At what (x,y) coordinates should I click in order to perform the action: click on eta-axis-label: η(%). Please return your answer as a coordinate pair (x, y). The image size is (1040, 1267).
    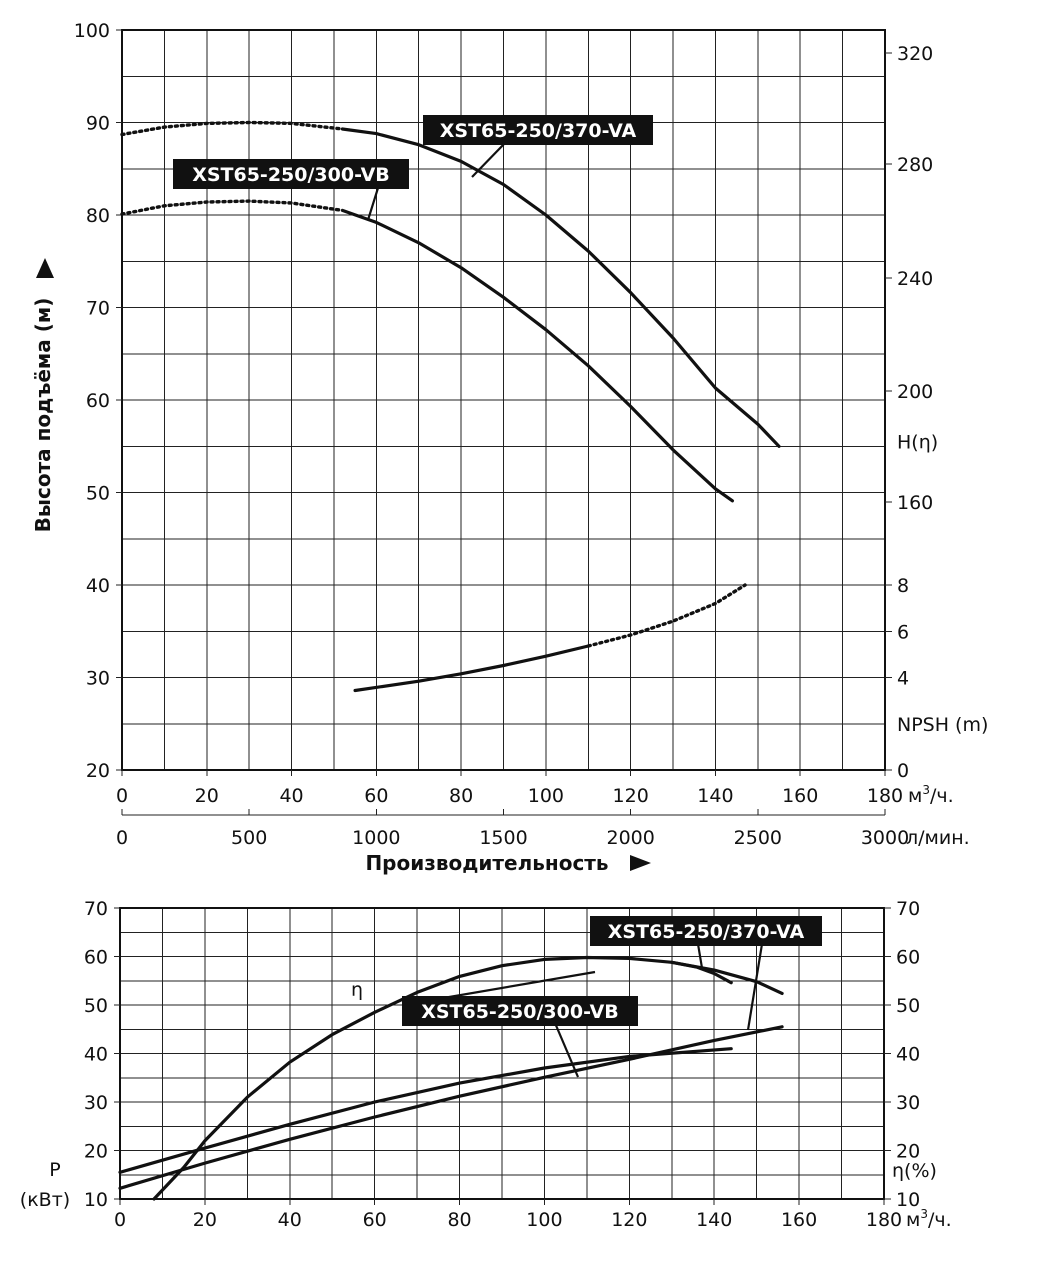
    Looking at the image, I should click on (914, 1171).